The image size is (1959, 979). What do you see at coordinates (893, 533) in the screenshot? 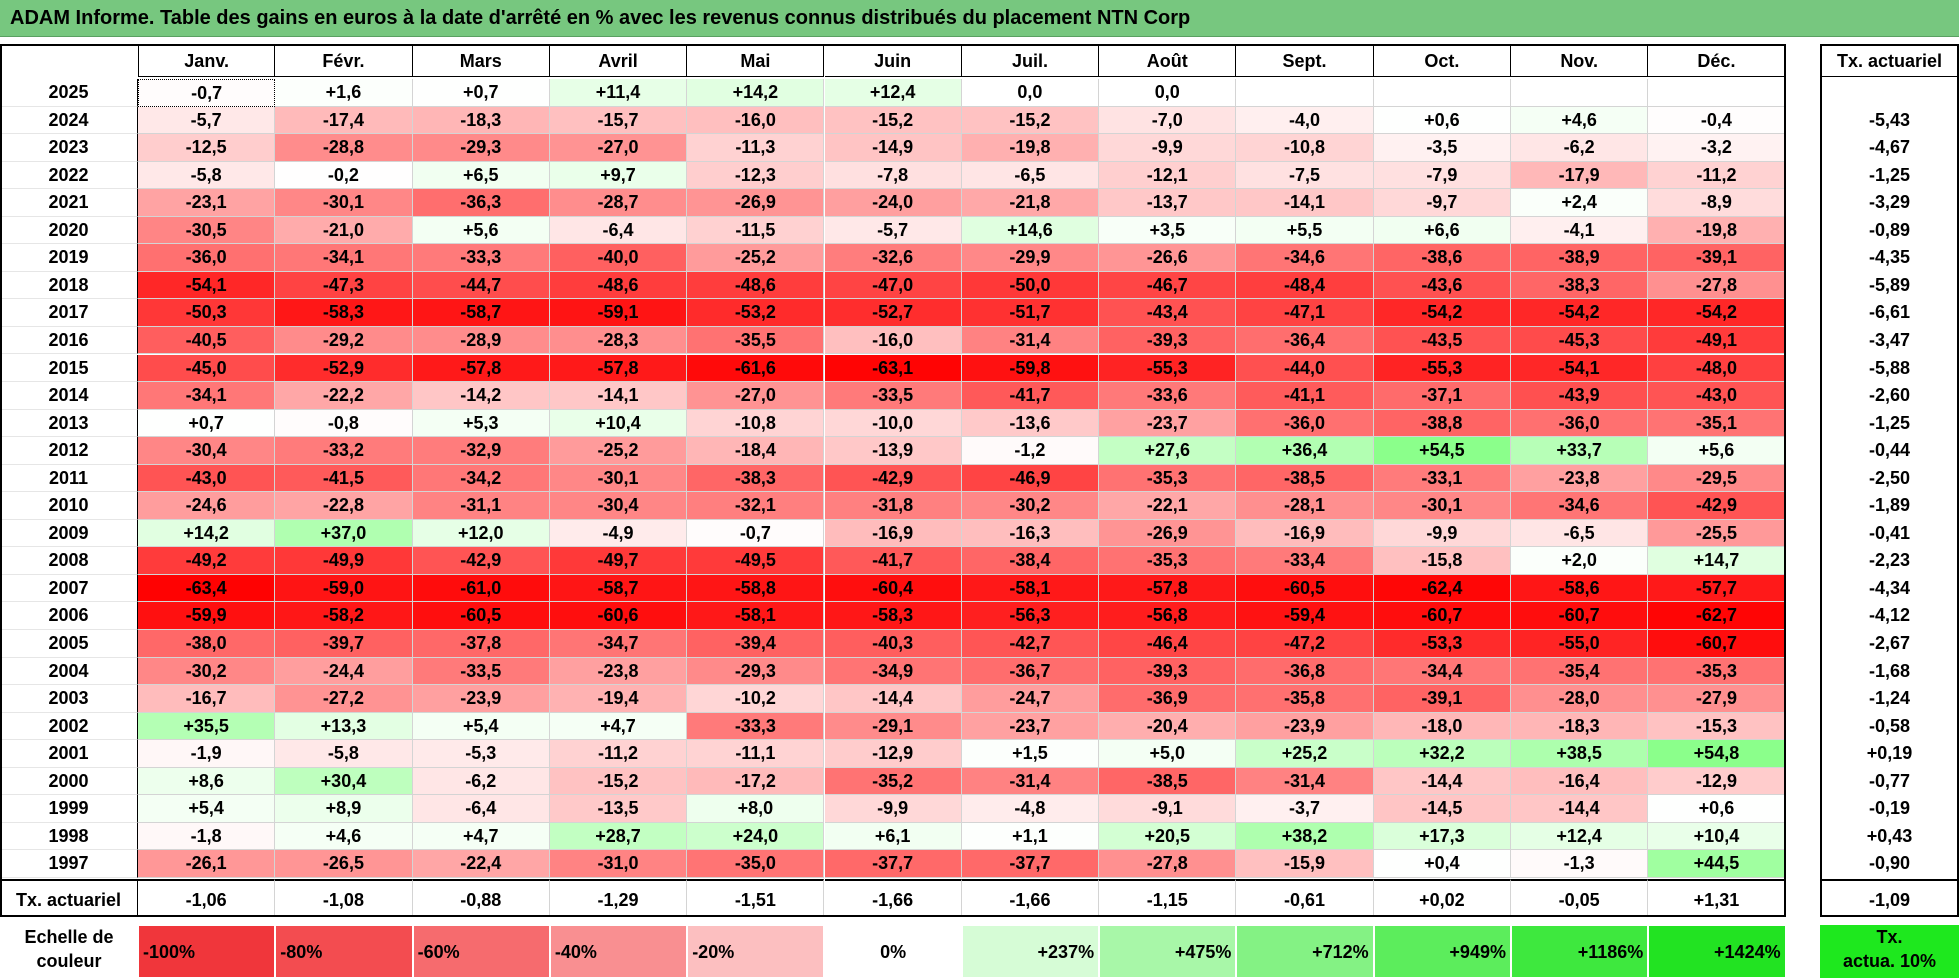
I see `heatmap-cell: -16,9` at bounding box center [893, 533].